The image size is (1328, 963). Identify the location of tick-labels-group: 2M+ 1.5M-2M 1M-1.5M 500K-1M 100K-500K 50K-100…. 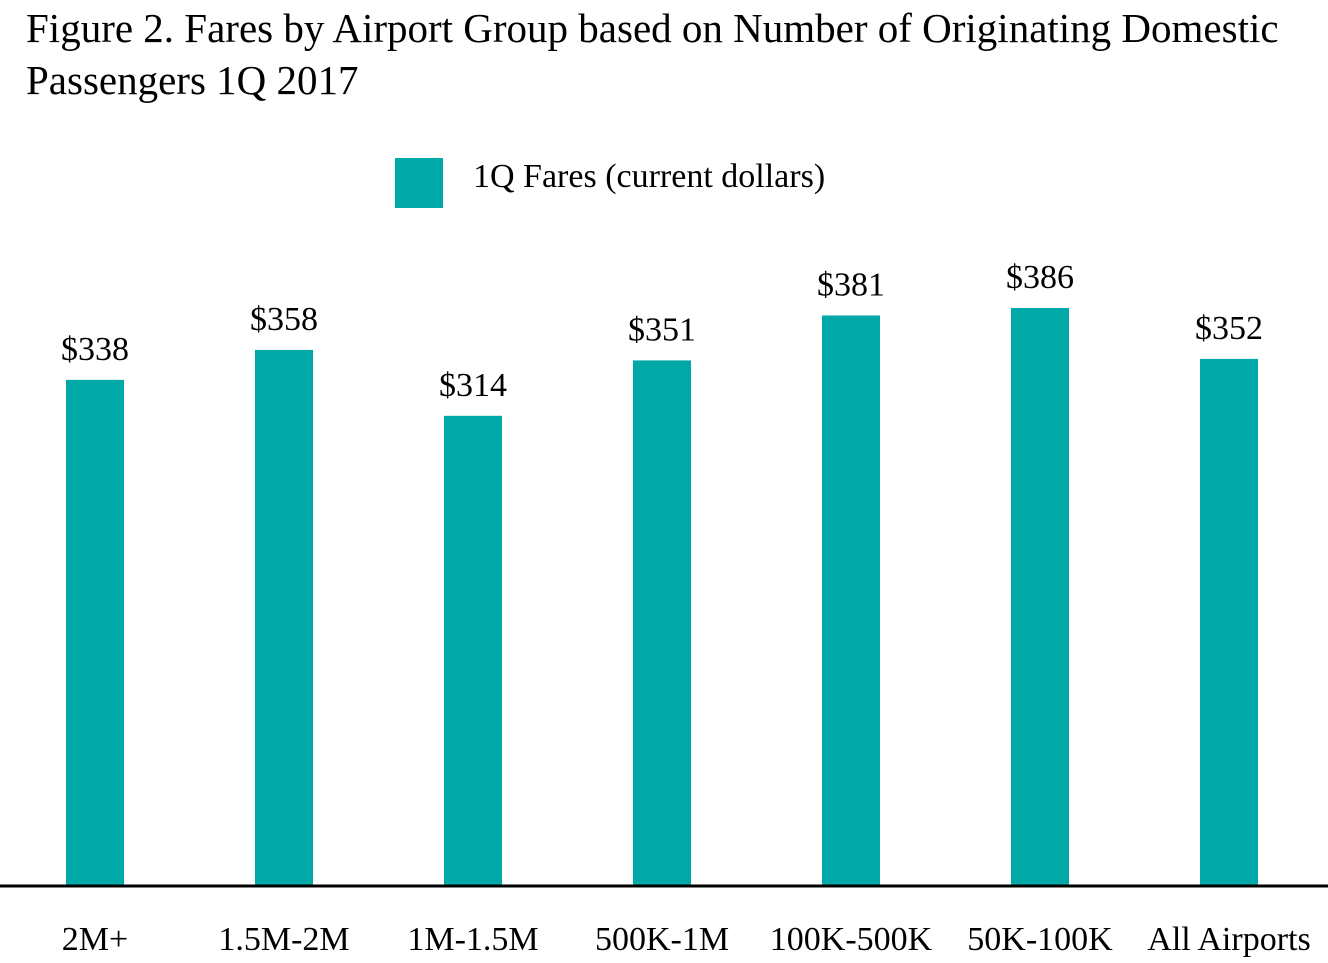
(686, 939).